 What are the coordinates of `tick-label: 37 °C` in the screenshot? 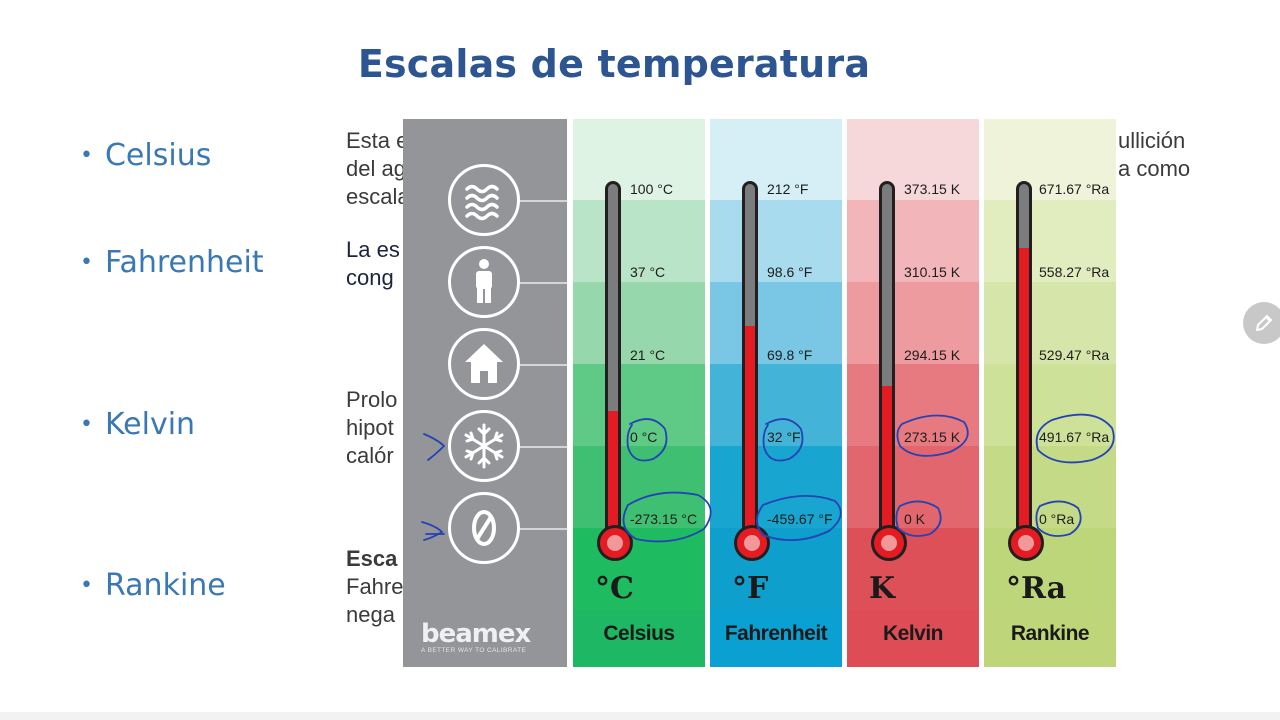 It's located at (648, 272).